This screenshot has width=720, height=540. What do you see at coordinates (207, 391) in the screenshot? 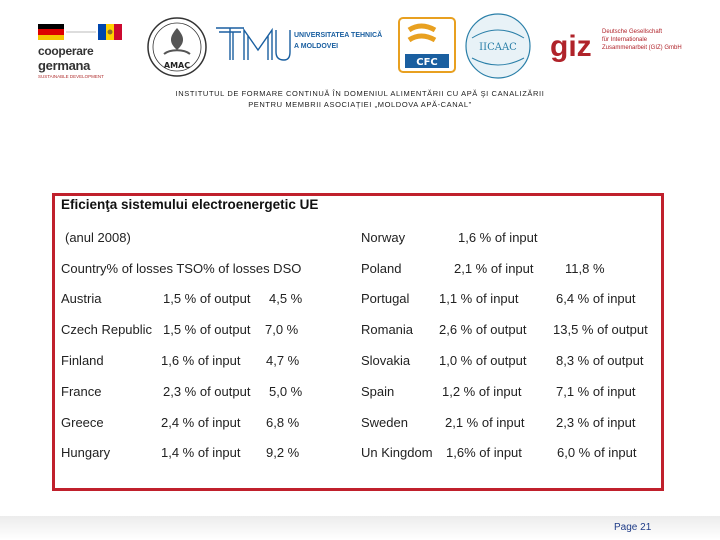
I see `tso-cell: 2,3 % of output` at bounding box center [207, 391].